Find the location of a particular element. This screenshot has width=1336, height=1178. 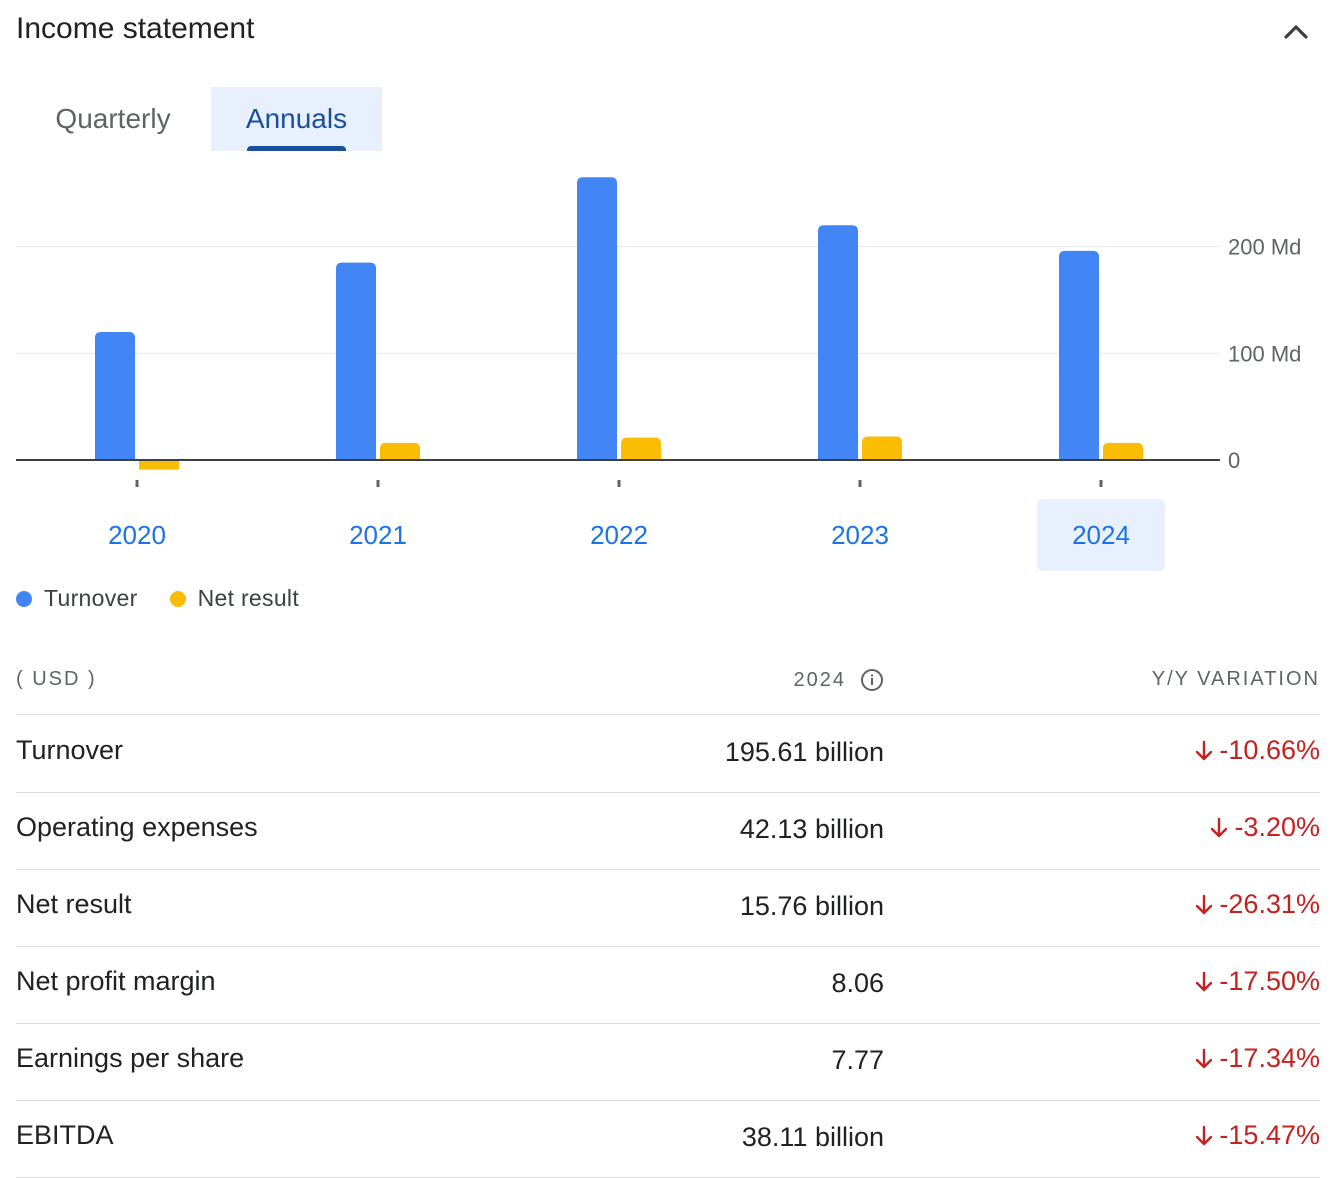

row-value: 7.77 is located at coordinates (857, 1060).